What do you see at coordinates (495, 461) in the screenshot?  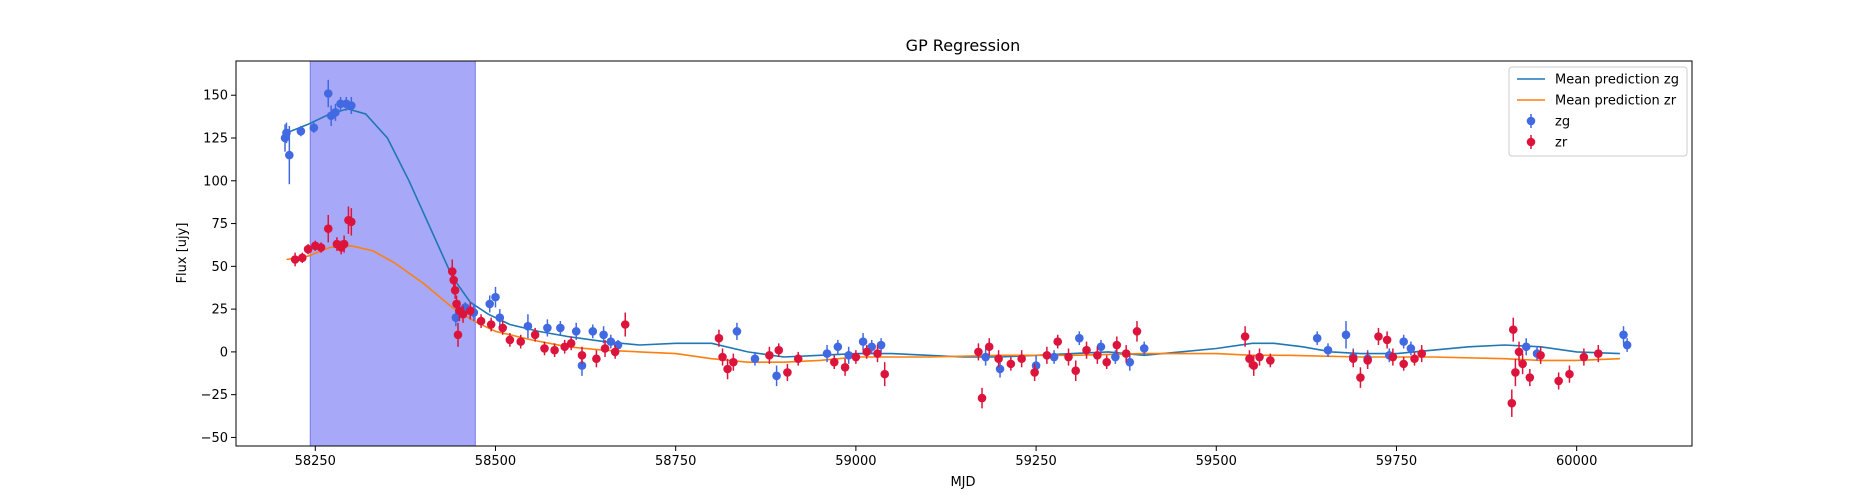 I see `x-tick-label-58500: 58500` at bounding box center [495, 461].